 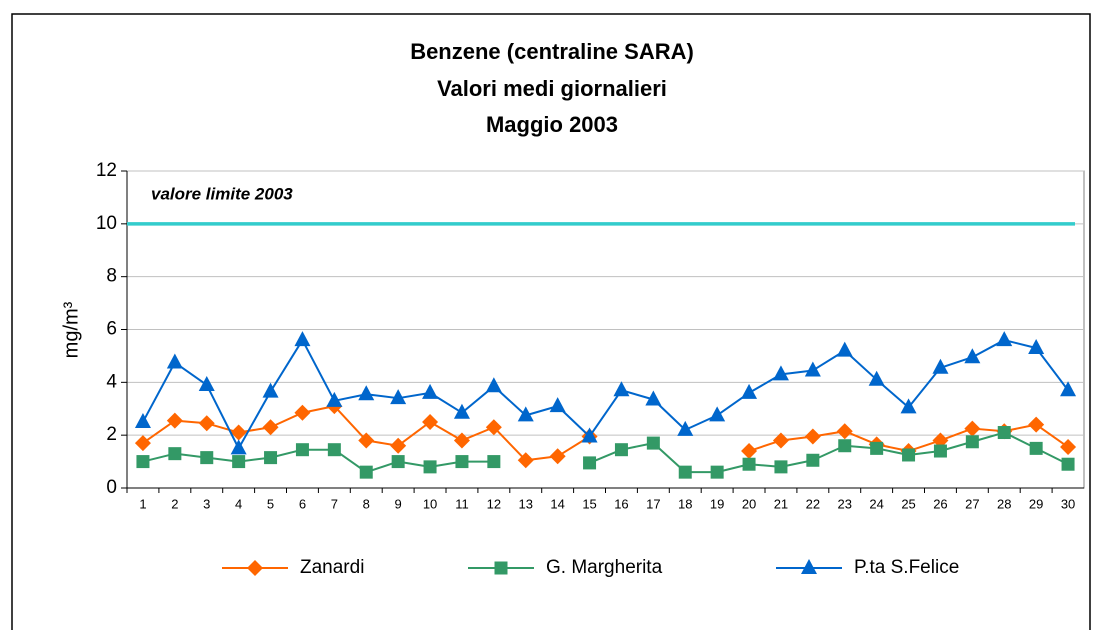 I want to click on x-tick-label: 3, so click(x=206, y=503).